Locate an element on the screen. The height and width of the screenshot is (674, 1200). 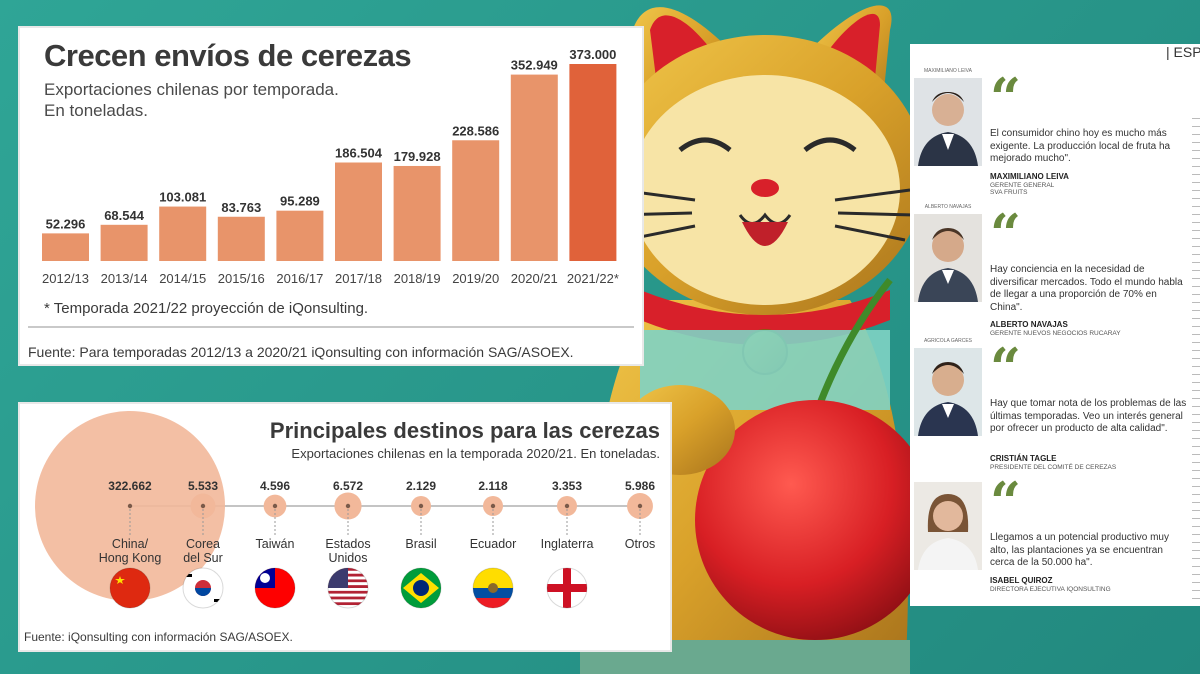
destination-label: Ecuador is located at coordinates (493, 544).